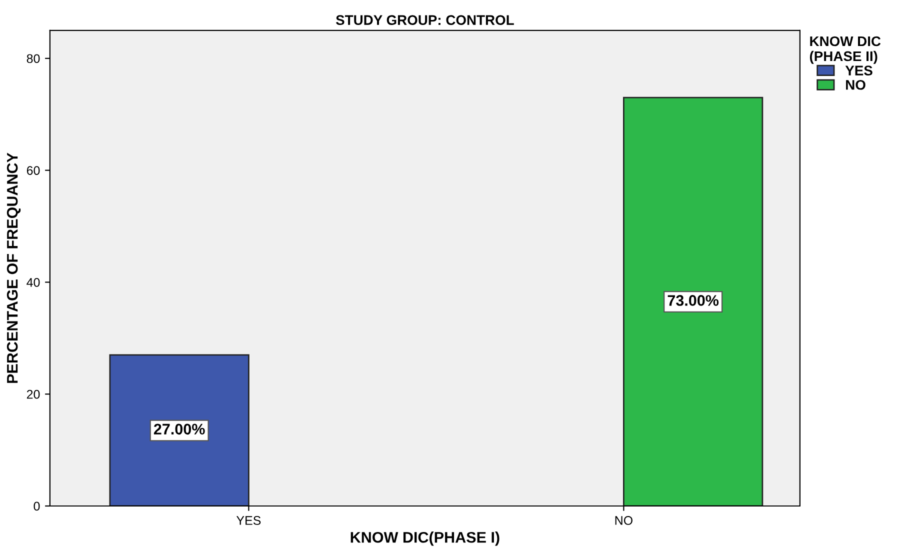 This screenshot has width=908, height=553. What do you see at coordinates (856, 85) in the screenshot?
I see `legend-label: NO` at bounding box center [856, 85].